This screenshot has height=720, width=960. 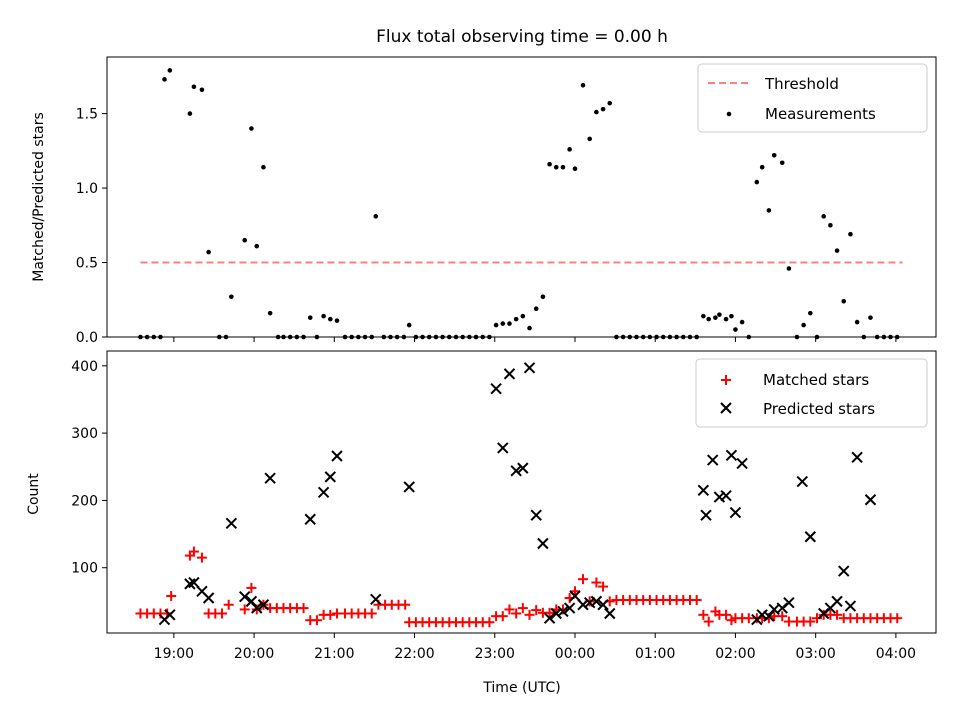 I want to click on predicted-legend-marker, so click(x=726, y=408).